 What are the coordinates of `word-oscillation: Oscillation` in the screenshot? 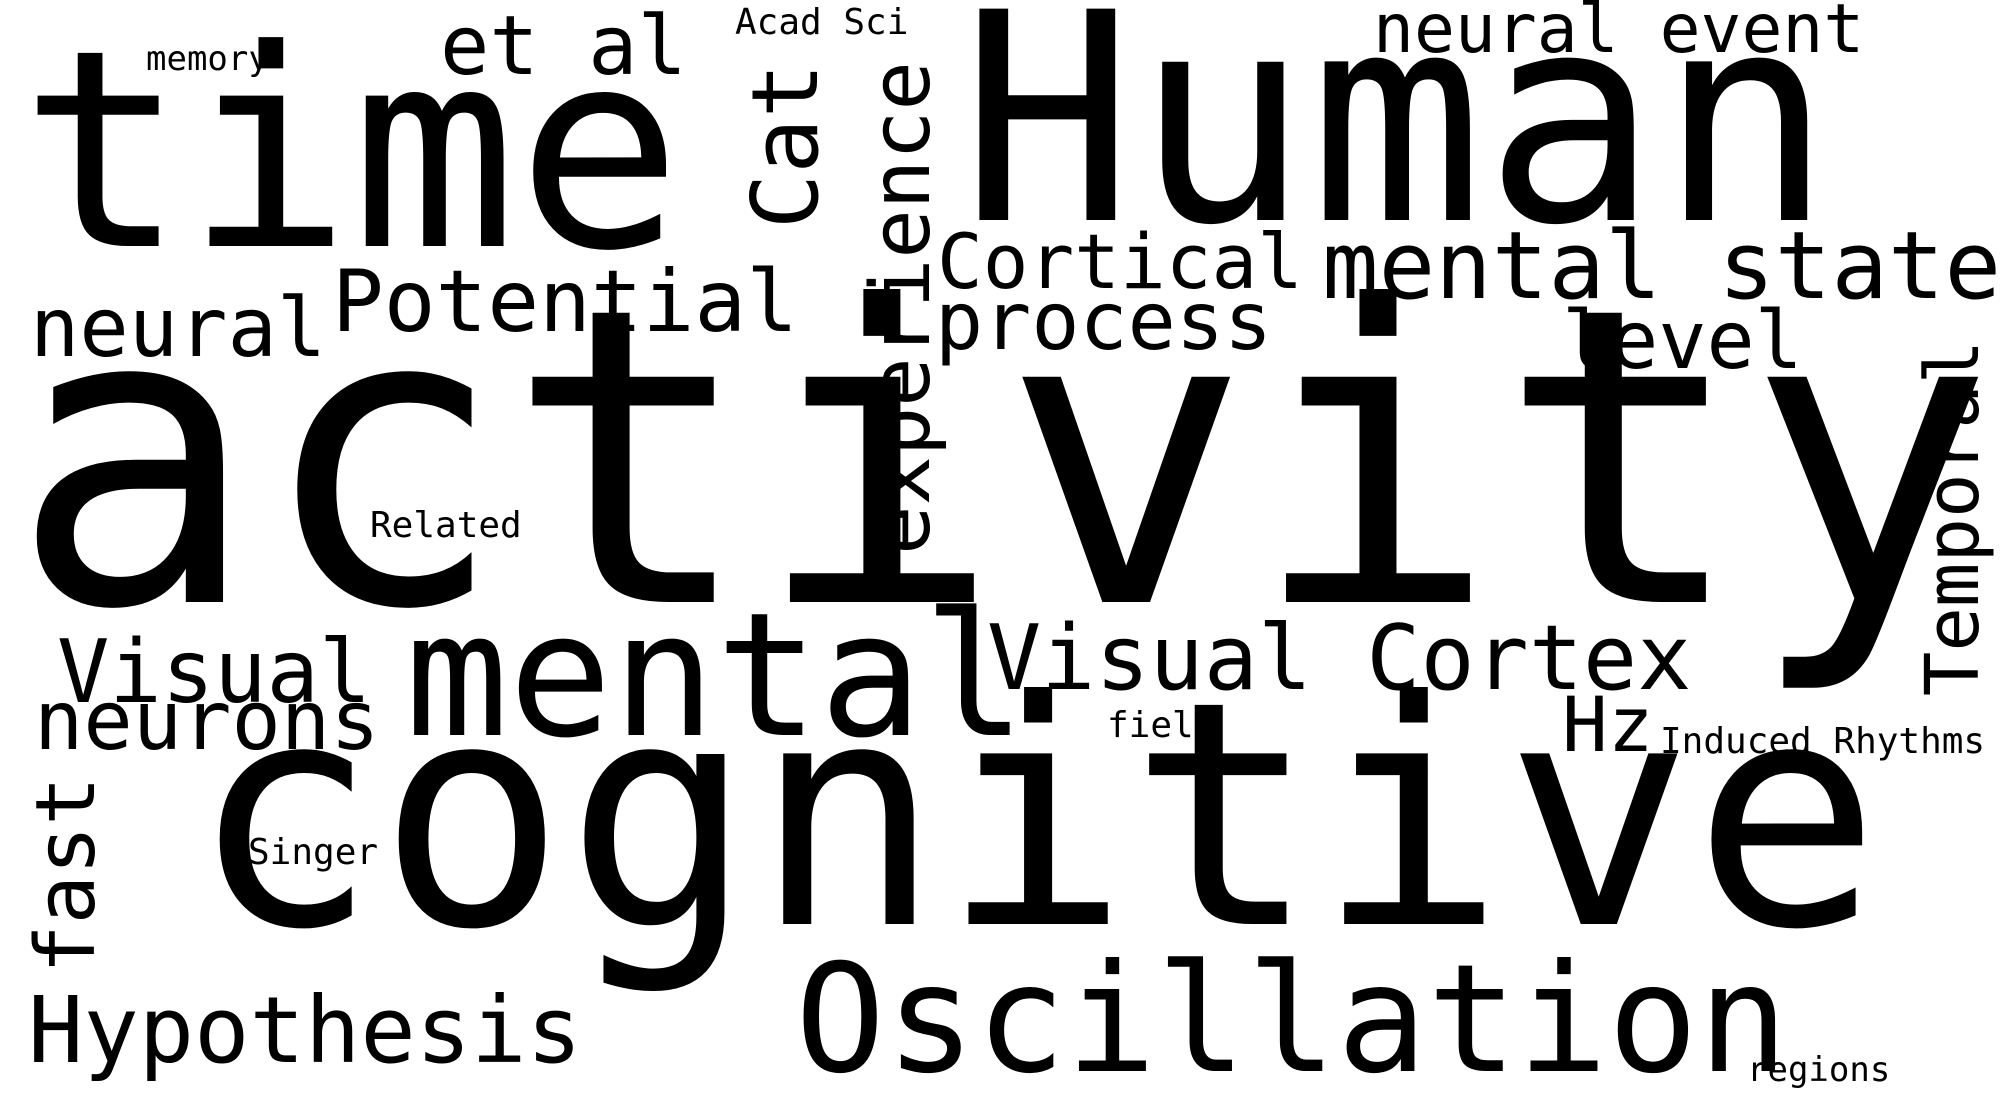 It's located at (1292, 1016).